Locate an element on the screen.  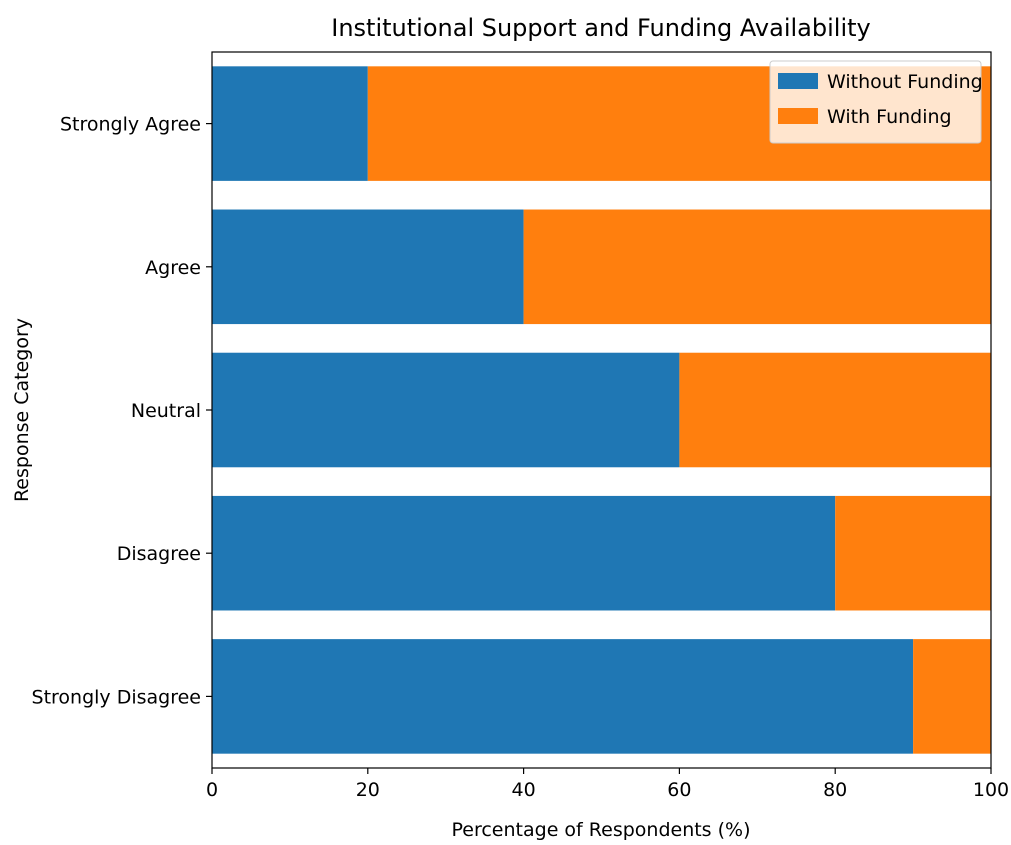
legend-box is located at coordinates (875, 102).